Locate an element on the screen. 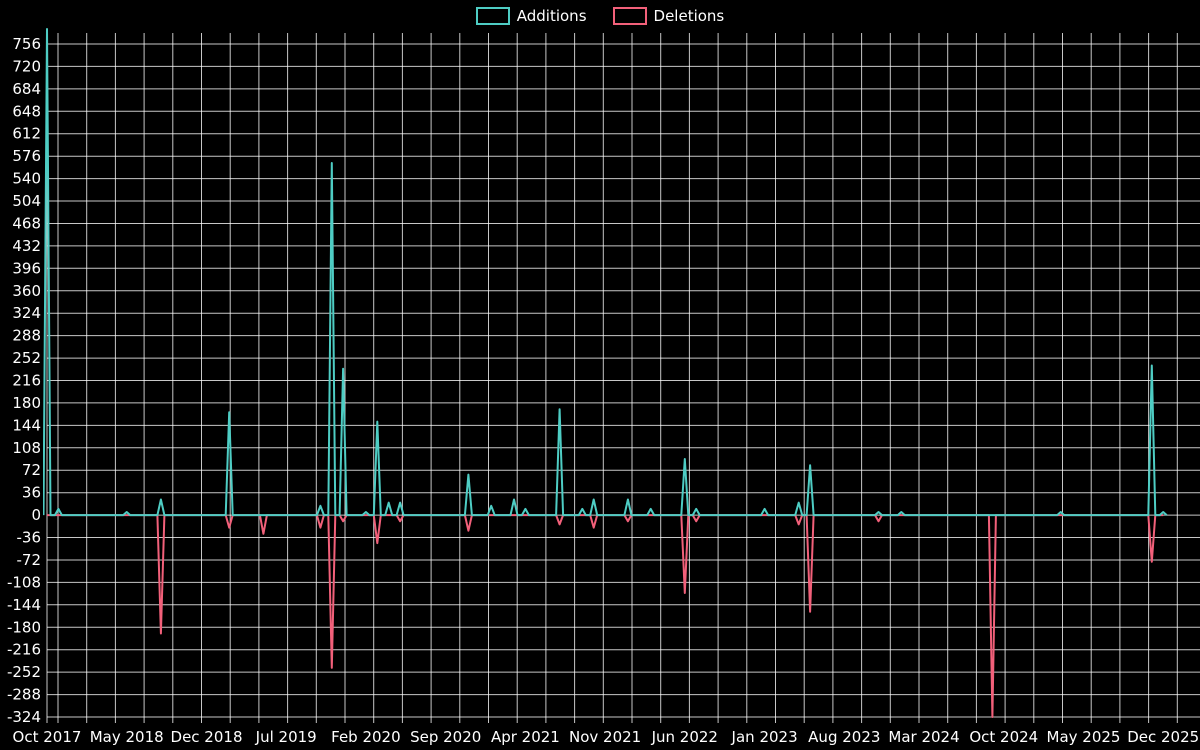 The height and width of the screenshot is (750, 1200). y-tick-label: 36 is located at coordinates (31, 493).